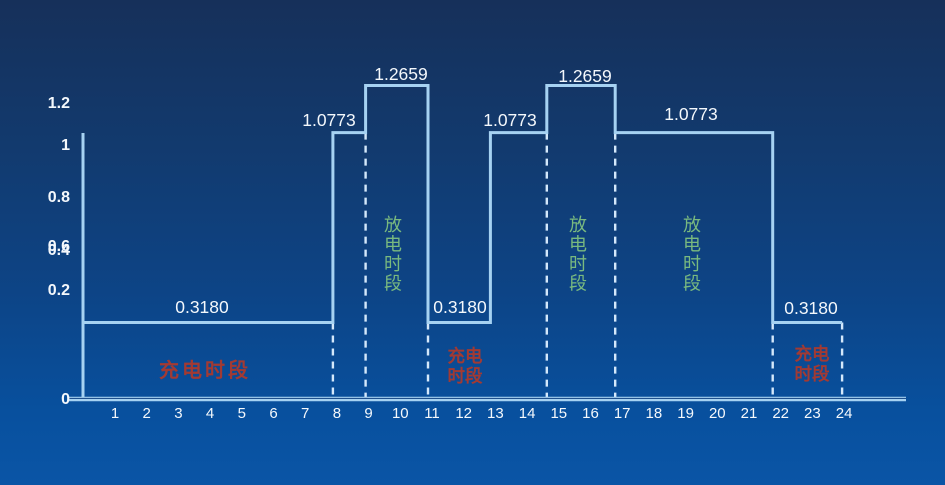  I want to click on x-tick-label: 1, so click(115, 413).